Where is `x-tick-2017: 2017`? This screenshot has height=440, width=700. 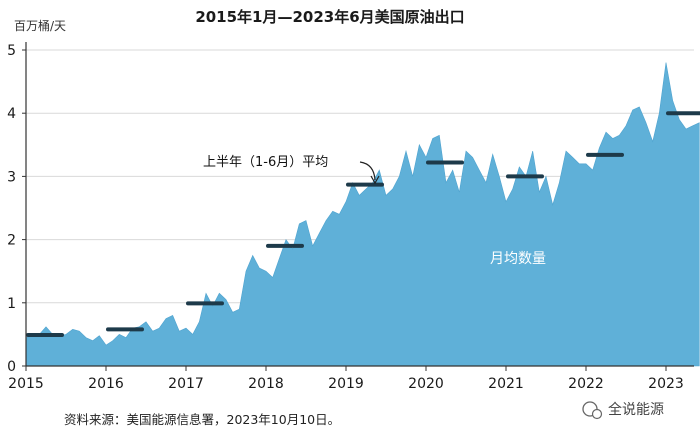 x-tick-2017: 2017 is located at coordinates (186, 384).